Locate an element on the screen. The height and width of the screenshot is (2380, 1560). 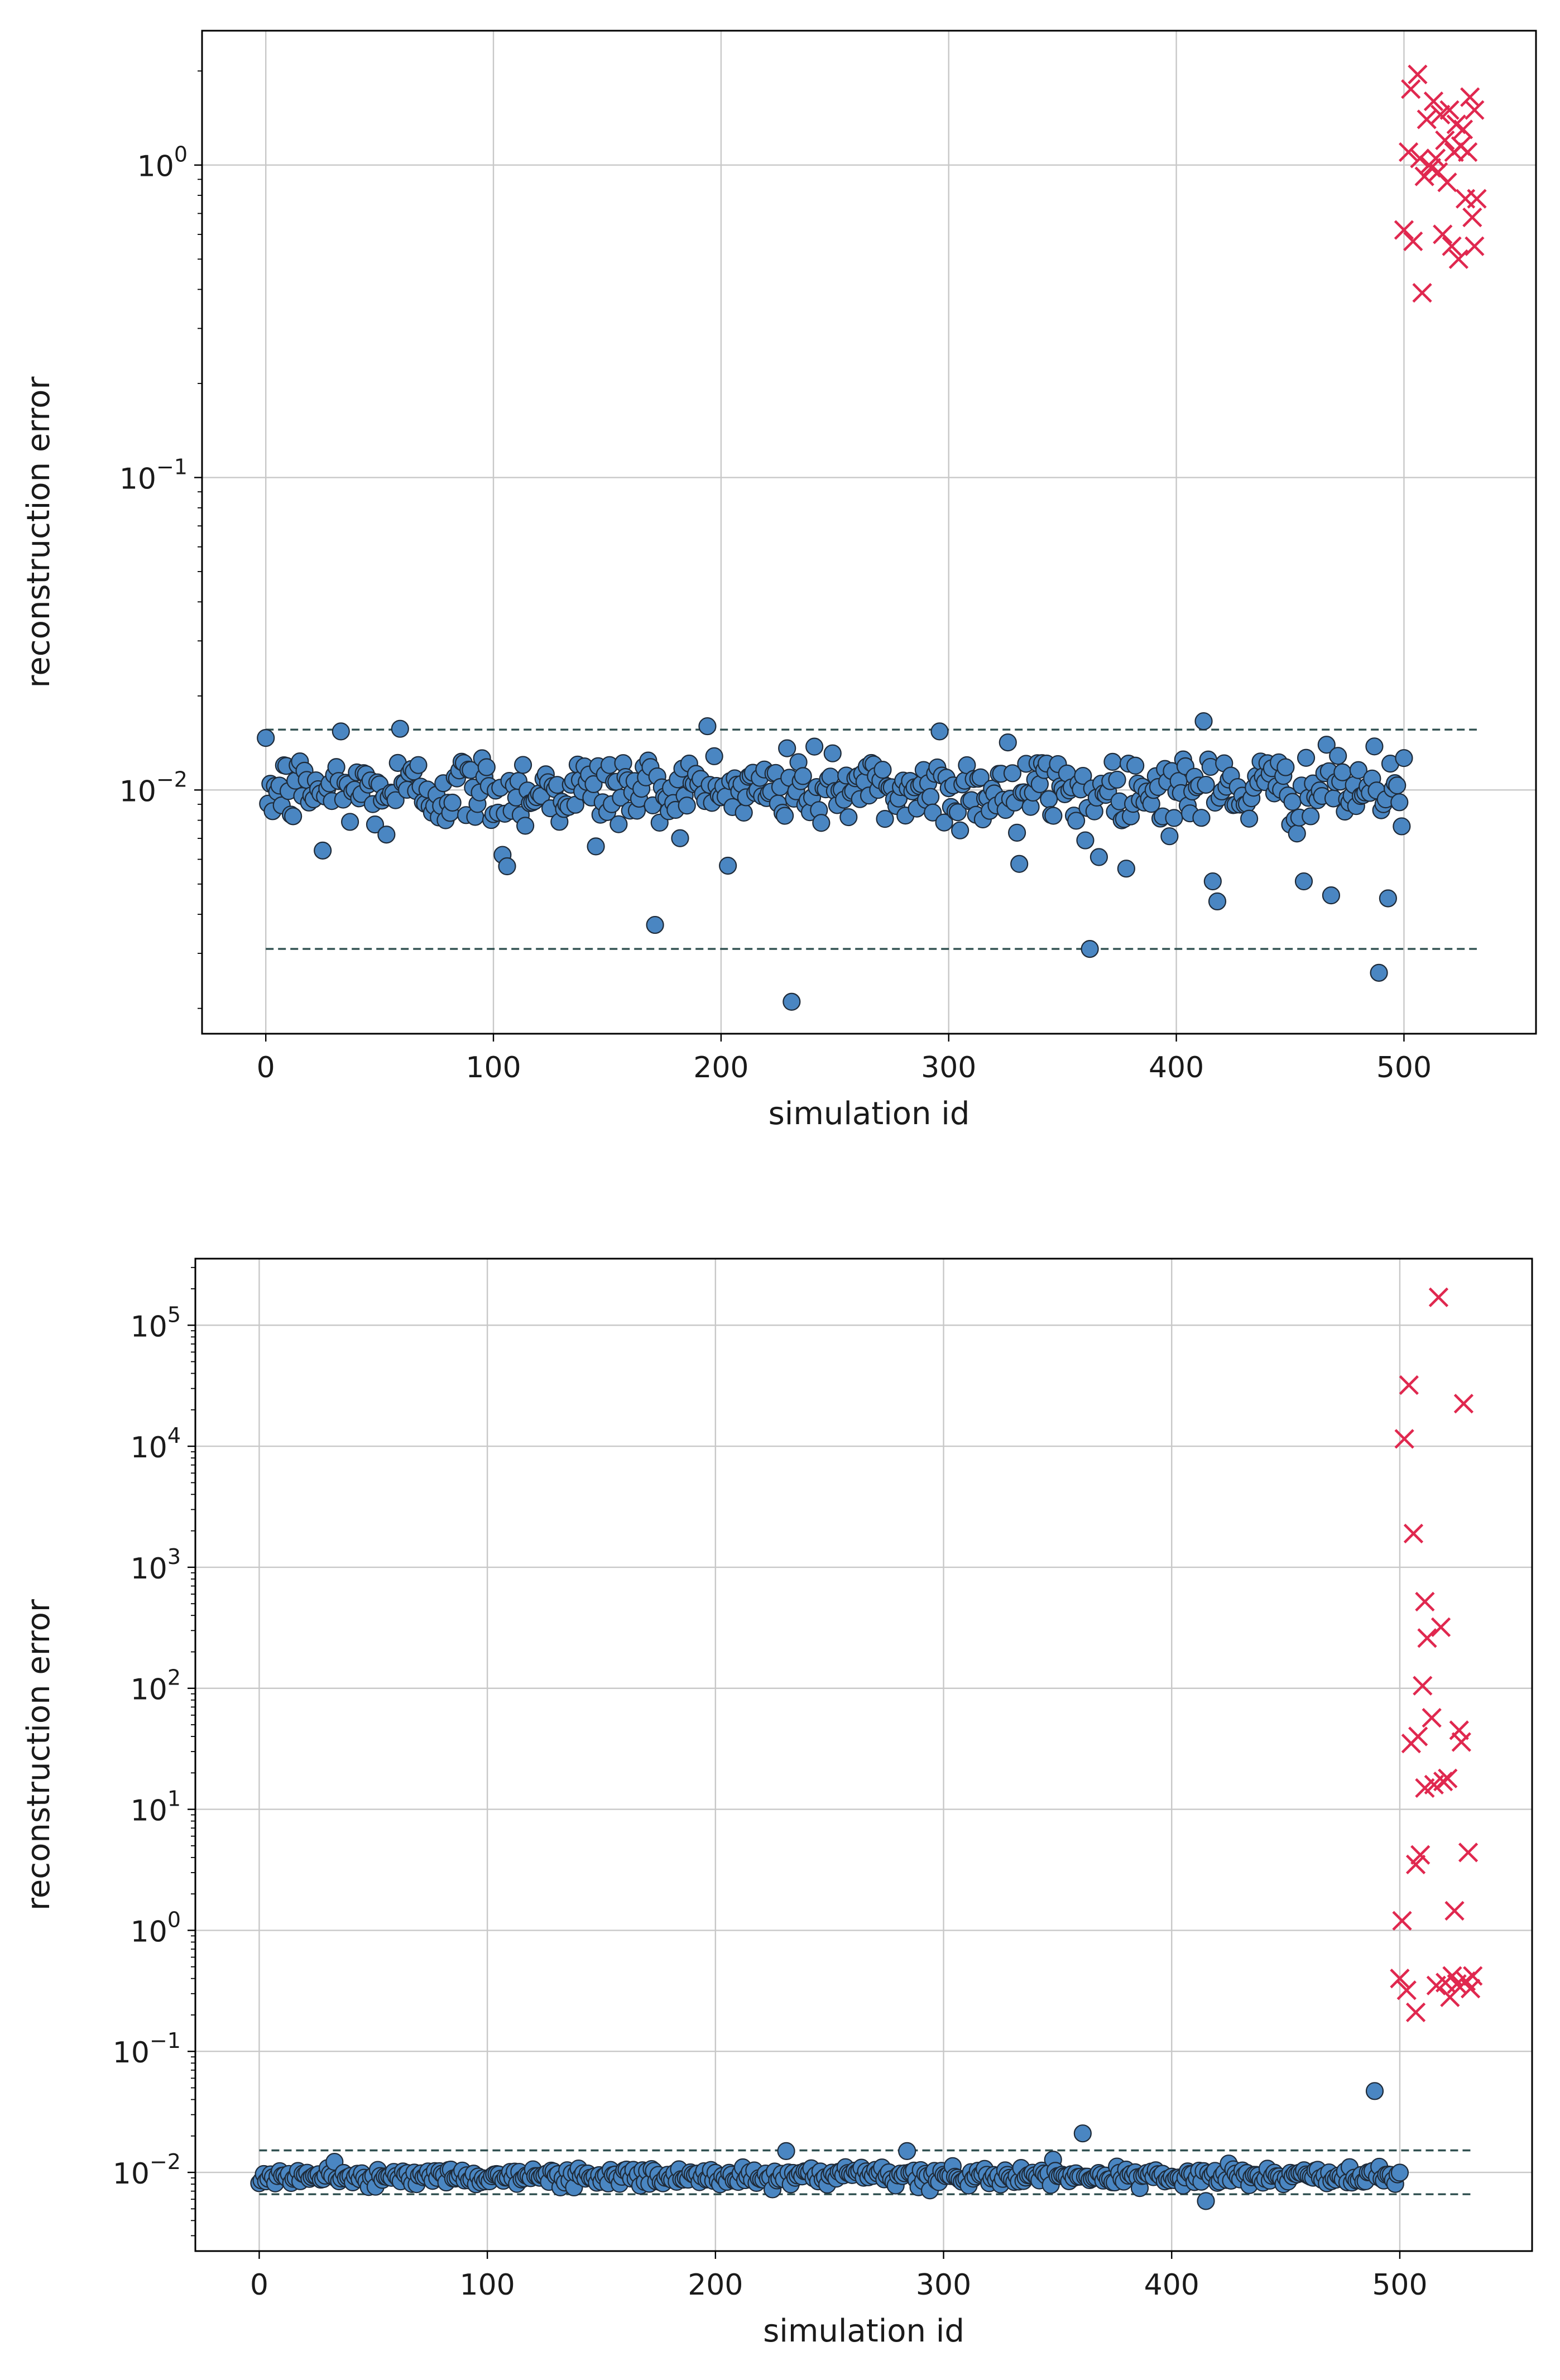
x-axis-title: simulation id is located at coordinates (869, 1114).